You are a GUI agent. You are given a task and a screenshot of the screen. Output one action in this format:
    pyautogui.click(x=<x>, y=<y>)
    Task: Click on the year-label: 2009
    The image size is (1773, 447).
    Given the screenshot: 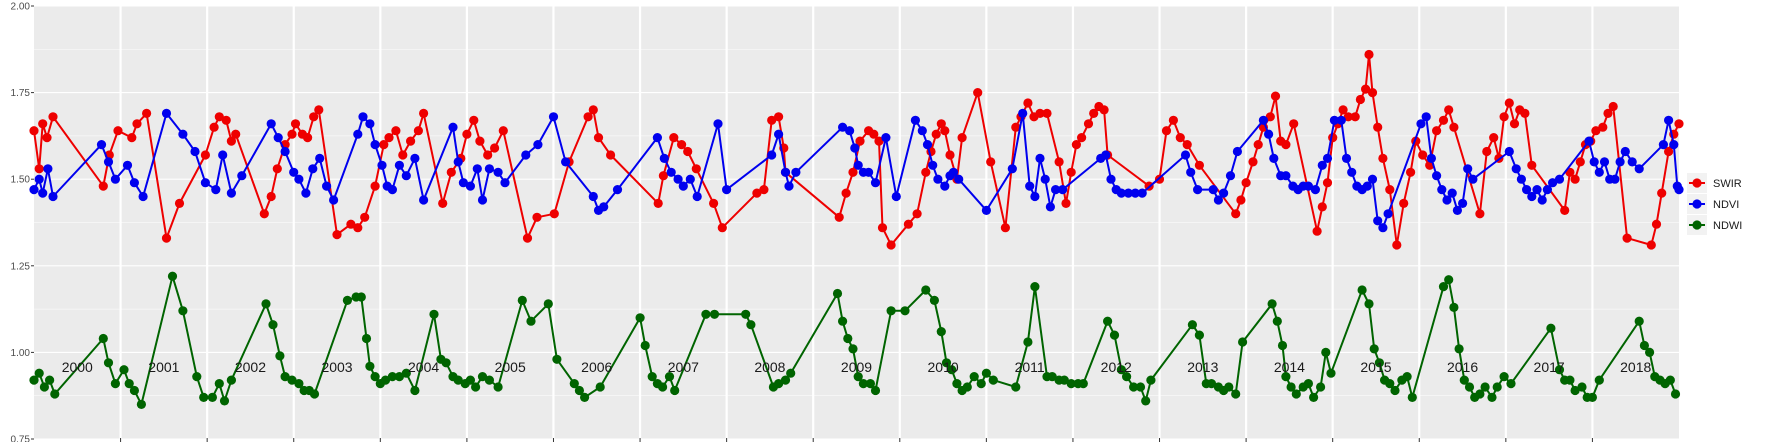 What is the action you would take?
    pyautogui.click(x=856, y=367)
    